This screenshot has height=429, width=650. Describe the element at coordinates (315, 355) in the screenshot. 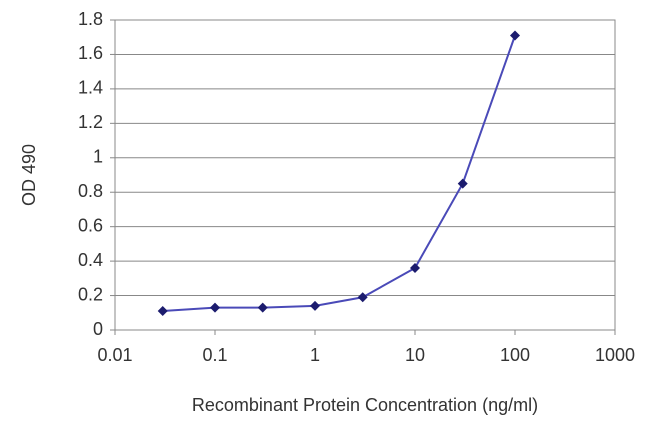

I see `x-tick-label: 1` at that location.